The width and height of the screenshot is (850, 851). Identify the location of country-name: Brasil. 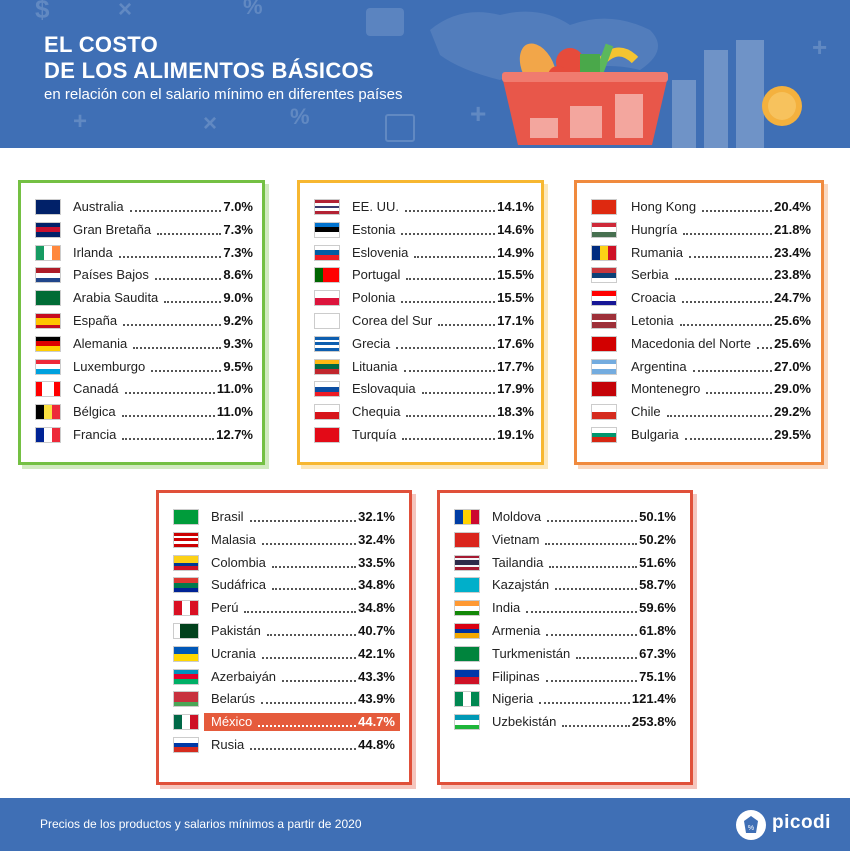
(227, 516).